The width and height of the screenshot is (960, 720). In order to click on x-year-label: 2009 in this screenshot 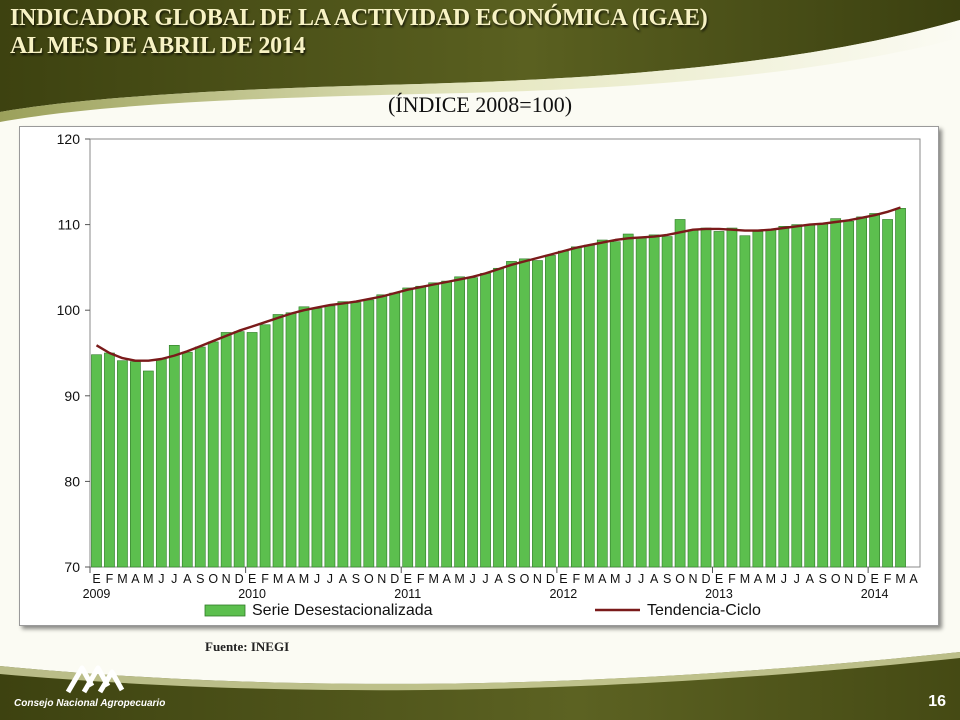, I will do `click(97, 594)`.